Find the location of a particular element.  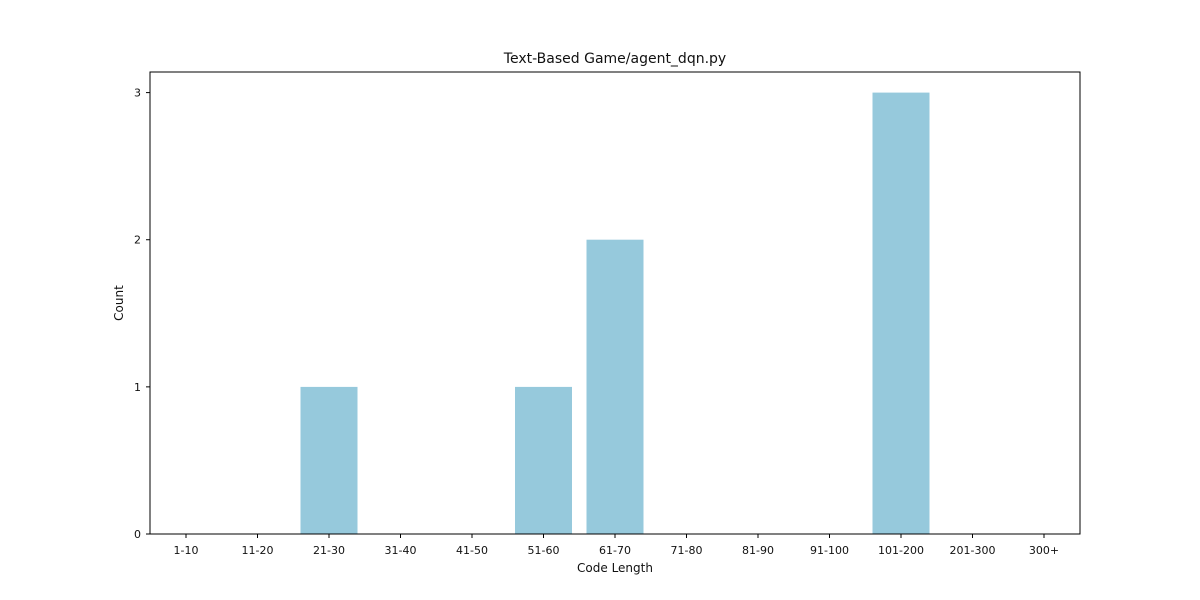

x-tick-label: 31-40 is located at coordinates (401, 550).